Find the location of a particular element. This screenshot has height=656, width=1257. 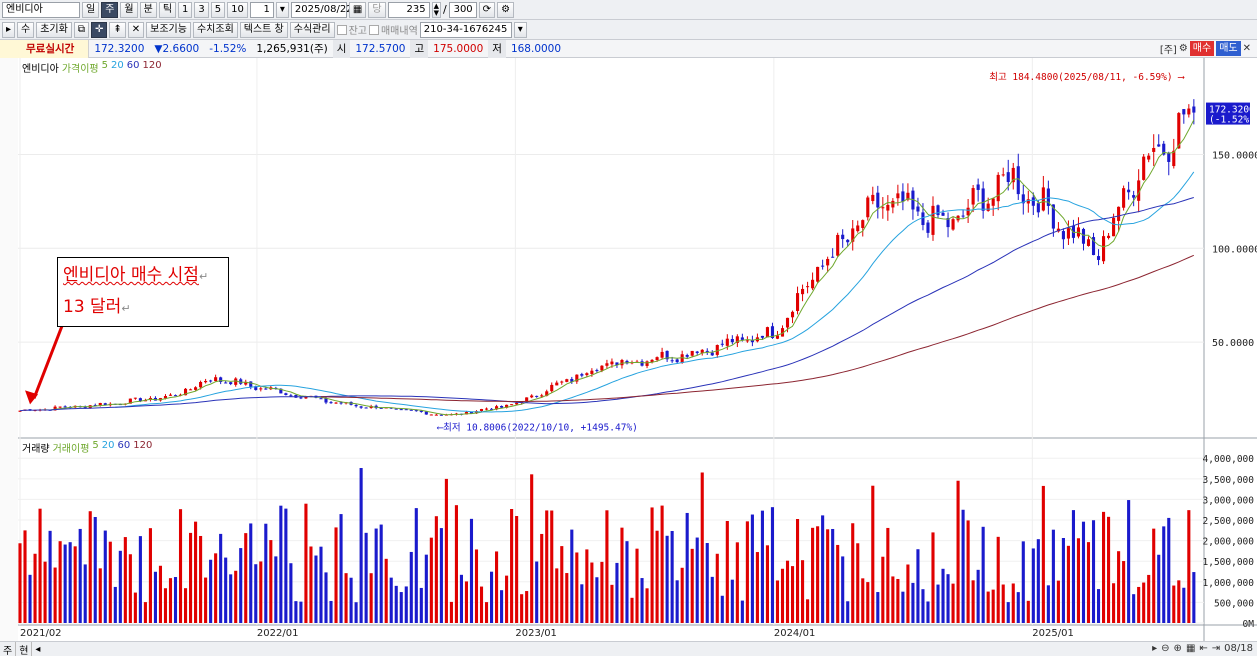

text-window-button: 텍스트 창 is located at coordinates (263, 29).